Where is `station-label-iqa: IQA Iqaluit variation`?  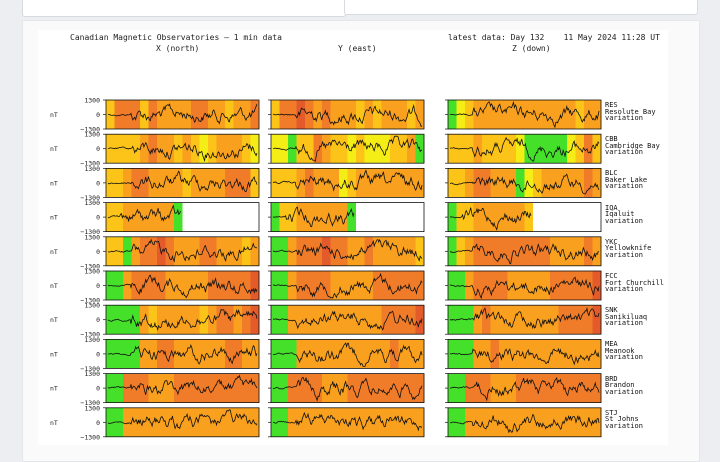
station-label-iqa: IQA Iqaluit variation is located at coordinates (624, 214).